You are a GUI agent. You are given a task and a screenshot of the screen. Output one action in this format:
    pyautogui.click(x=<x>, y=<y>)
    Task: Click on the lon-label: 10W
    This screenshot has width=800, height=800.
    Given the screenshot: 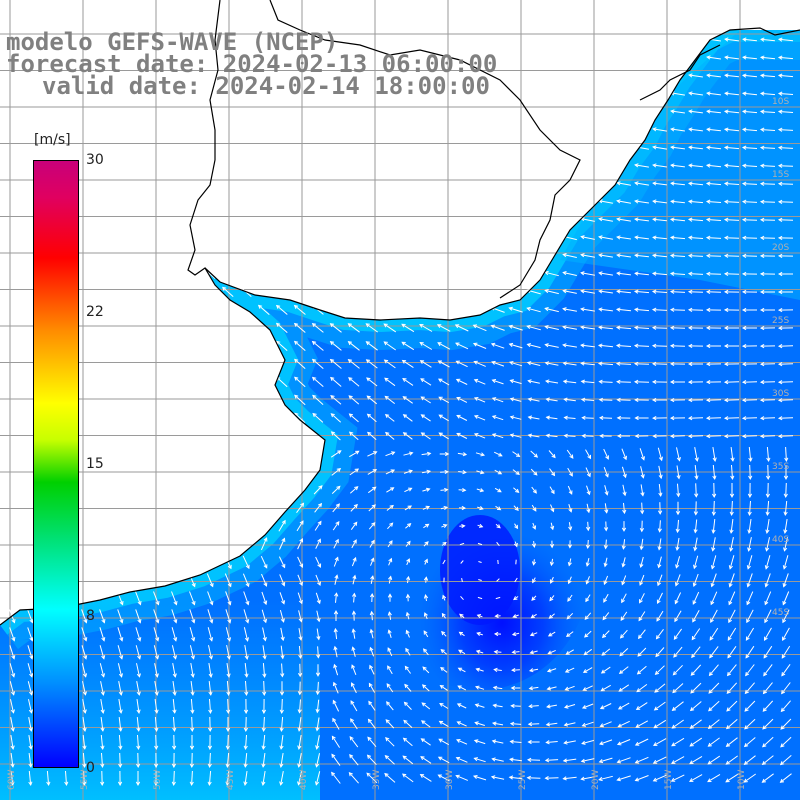 What is the action you would take?
    pyautogui.click(x=742, y=780)
    